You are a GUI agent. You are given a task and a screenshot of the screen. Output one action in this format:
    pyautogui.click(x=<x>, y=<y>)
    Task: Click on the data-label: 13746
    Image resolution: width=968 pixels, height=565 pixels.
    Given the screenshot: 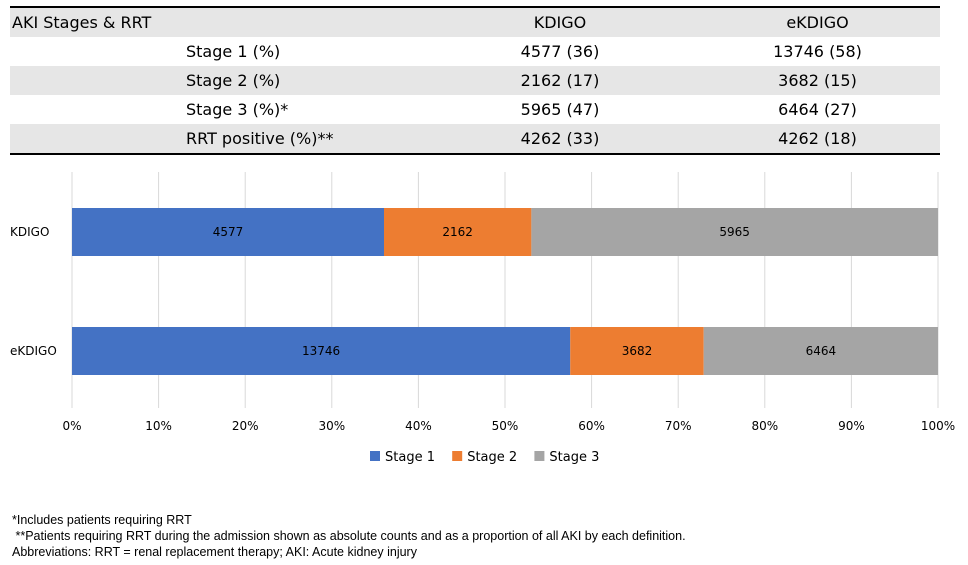 What is the action you would take?
    pyautogui.click(x=321, y=351)
    